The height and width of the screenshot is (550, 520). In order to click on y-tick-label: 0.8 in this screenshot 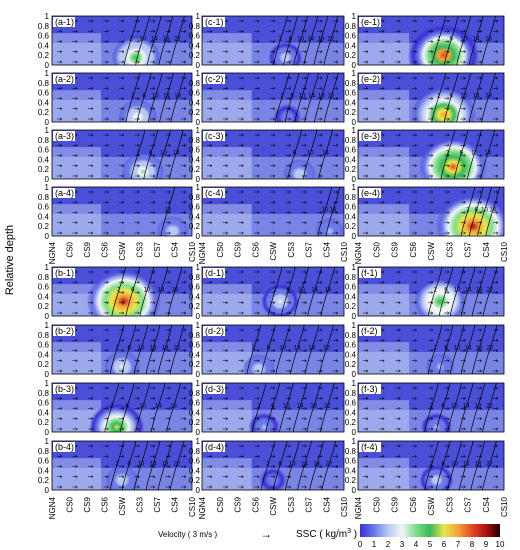, I will do `click(351, 197)`.